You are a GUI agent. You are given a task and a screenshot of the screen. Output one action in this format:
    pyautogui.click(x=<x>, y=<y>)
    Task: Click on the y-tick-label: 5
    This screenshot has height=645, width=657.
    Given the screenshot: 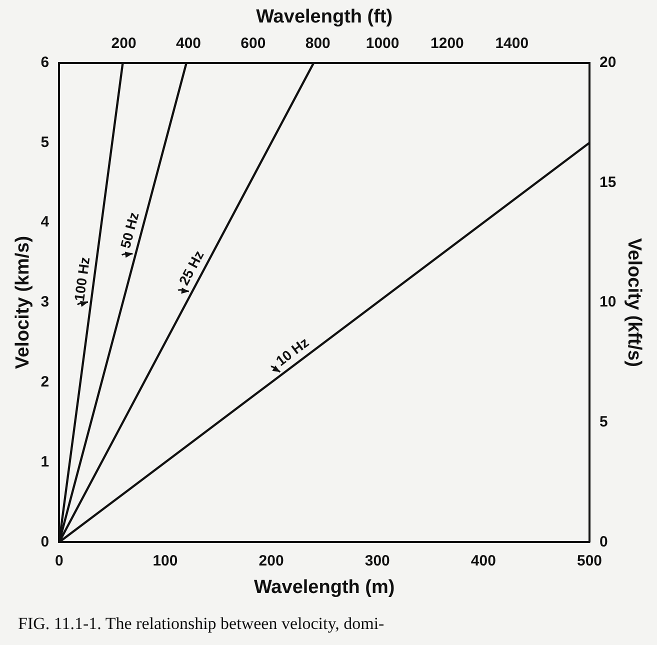 What is the action you would take?
    pyautogui.click(x=45, y=142)
    